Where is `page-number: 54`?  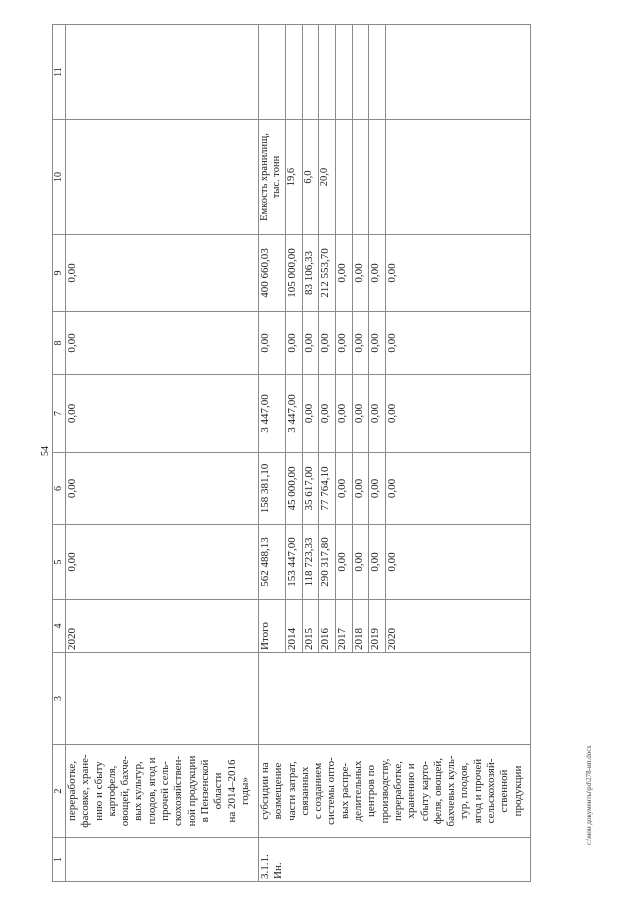
page-number: 54 is located at coordinates (45, 451).